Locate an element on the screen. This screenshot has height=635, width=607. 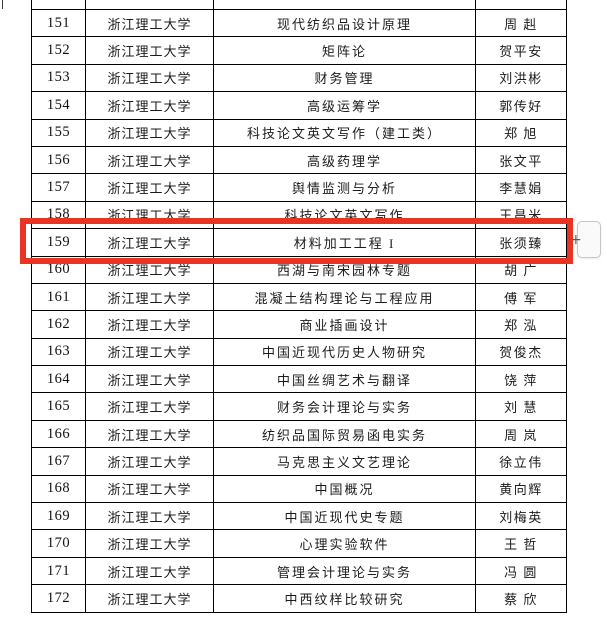
course-cell: 财务会计理论与实务 is located at coordinates (344, 406).